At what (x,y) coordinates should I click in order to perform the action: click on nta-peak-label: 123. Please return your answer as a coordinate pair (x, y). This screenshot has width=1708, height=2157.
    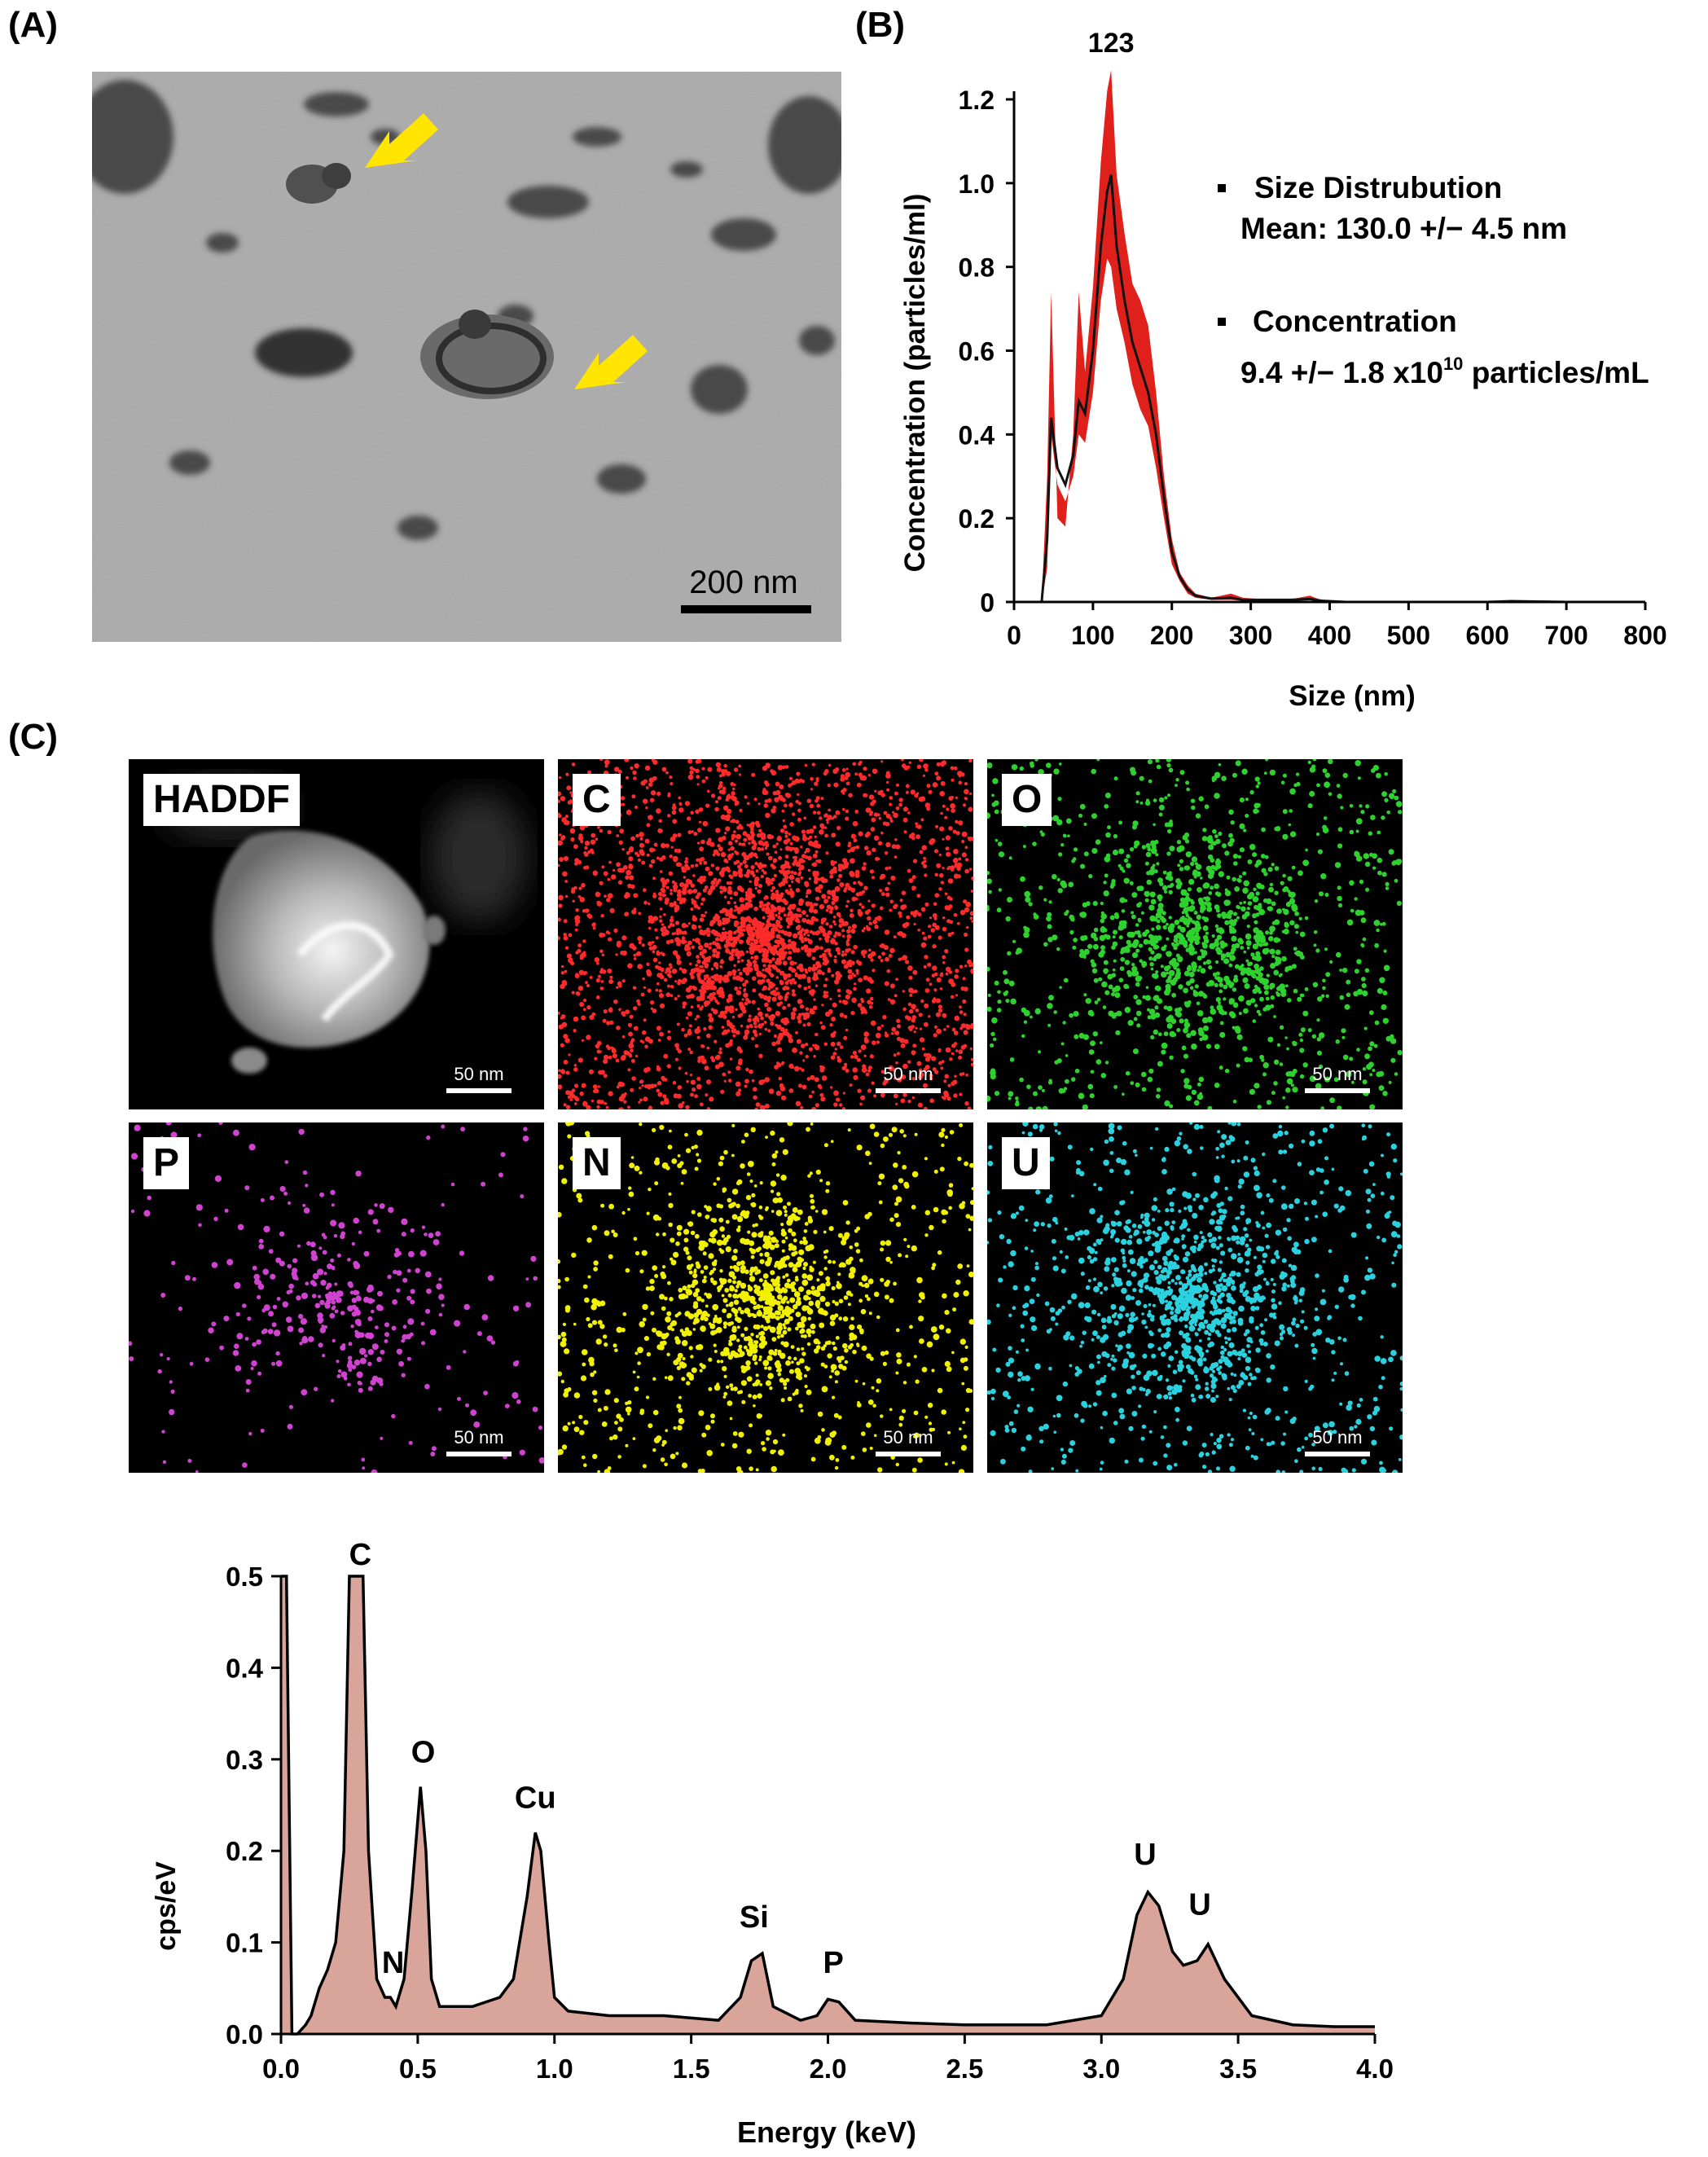
    Looking at the image, I should click on (1111, 43).